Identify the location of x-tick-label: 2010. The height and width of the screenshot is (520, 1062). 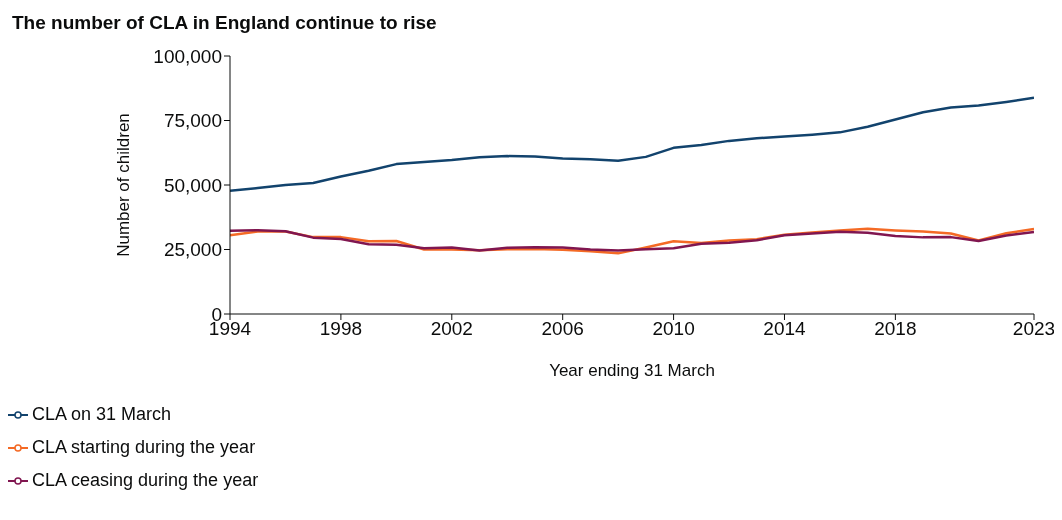
(673, 329).